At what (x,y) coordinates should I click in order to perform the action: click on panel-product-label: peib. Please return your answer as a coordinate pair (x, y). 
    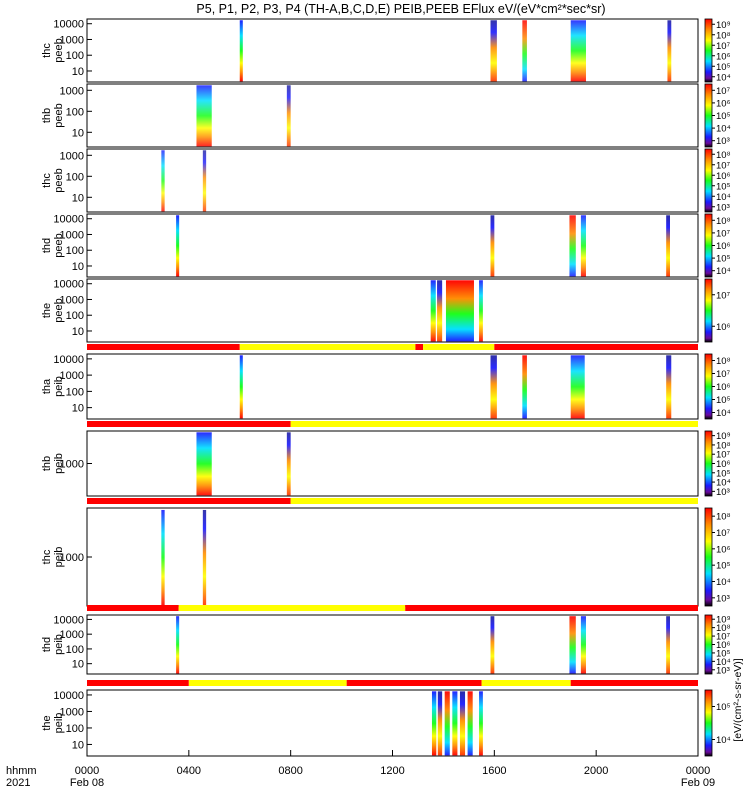
    Looking at the image, I should click on (59, 557).